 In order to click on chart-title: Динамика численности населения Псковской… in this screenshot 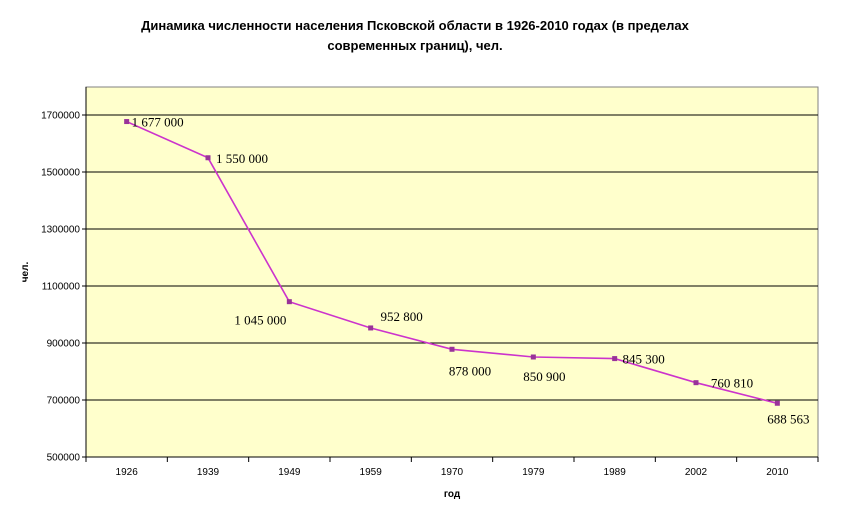, I will do `click(415, 36)`.